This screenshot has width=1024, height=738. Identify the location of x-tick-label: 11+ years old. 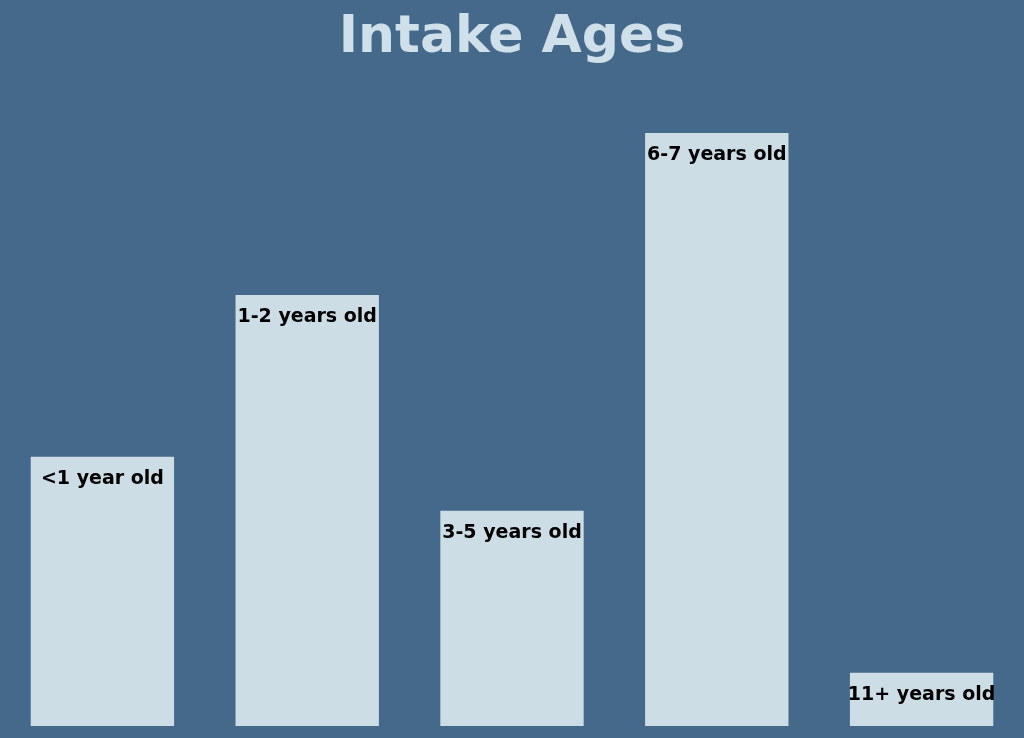
(921, 692).